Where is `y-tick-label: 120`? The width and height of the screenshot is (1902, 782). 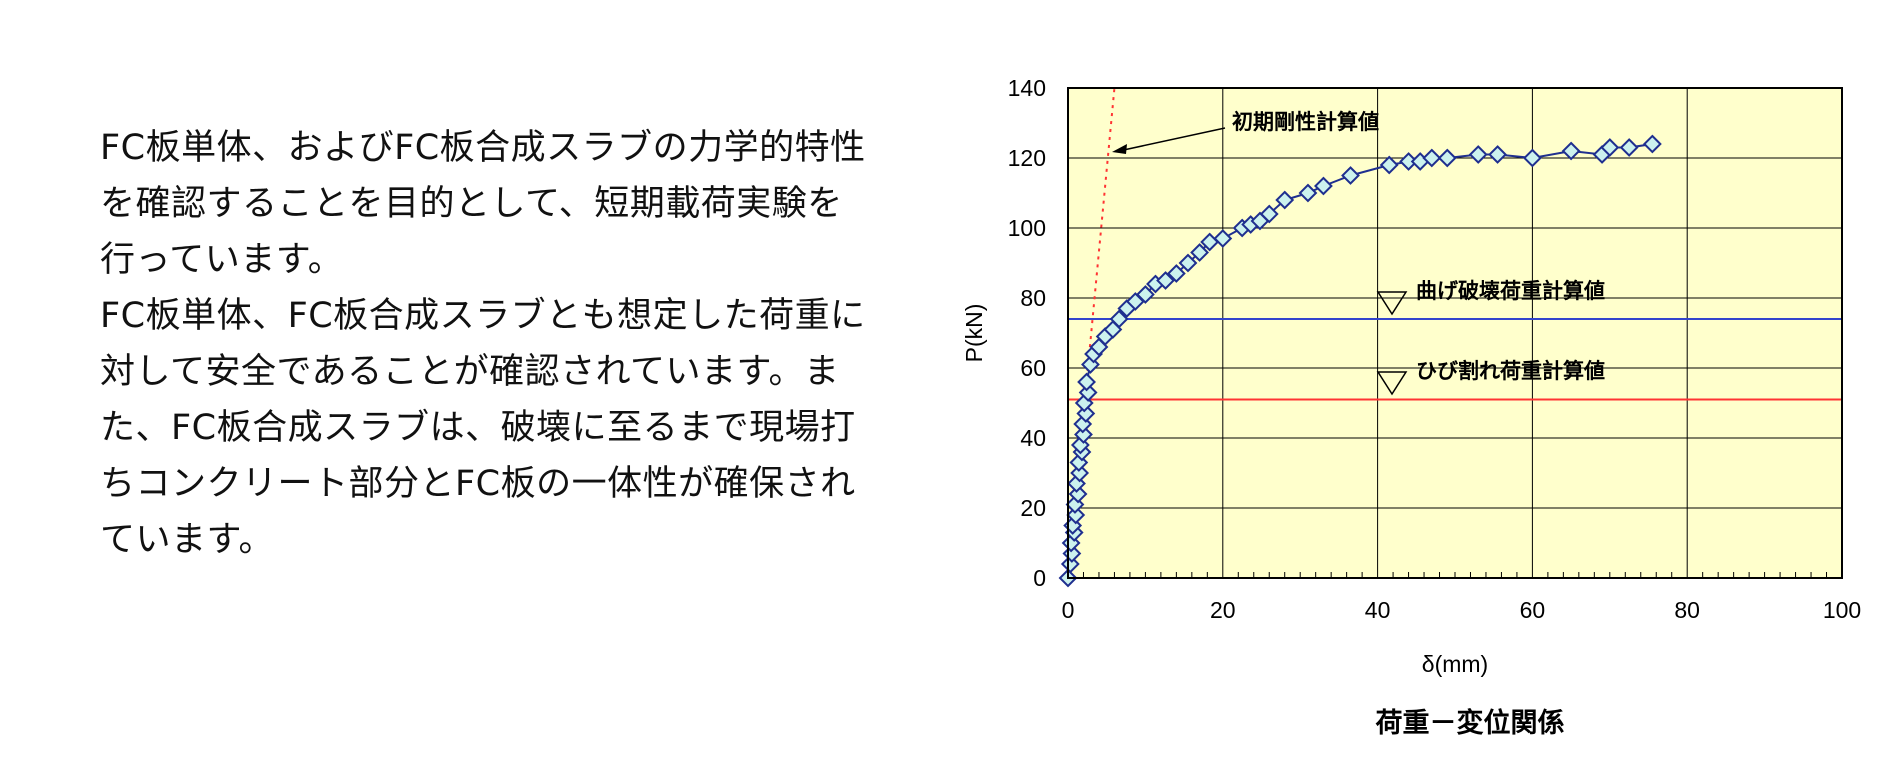 y-tick-label: 120 is located at coordinates (1027, 158).